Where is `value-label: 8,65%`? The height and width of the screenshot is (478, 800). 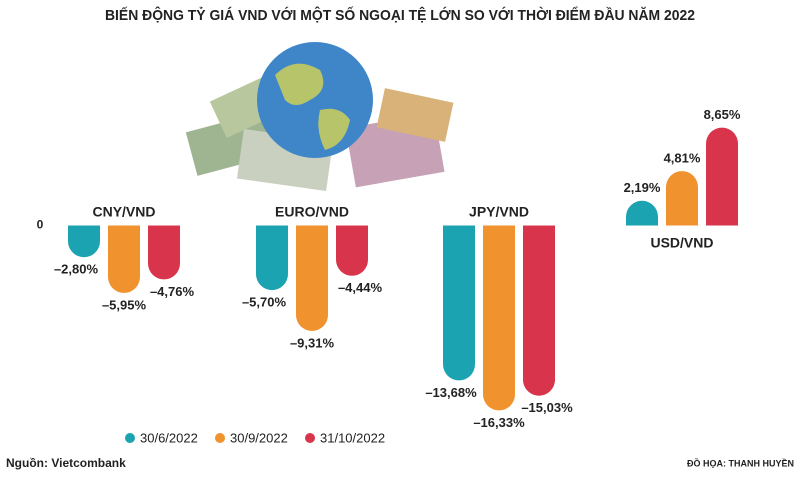
value-label: 8,65% is located at coordinates (722, 114).